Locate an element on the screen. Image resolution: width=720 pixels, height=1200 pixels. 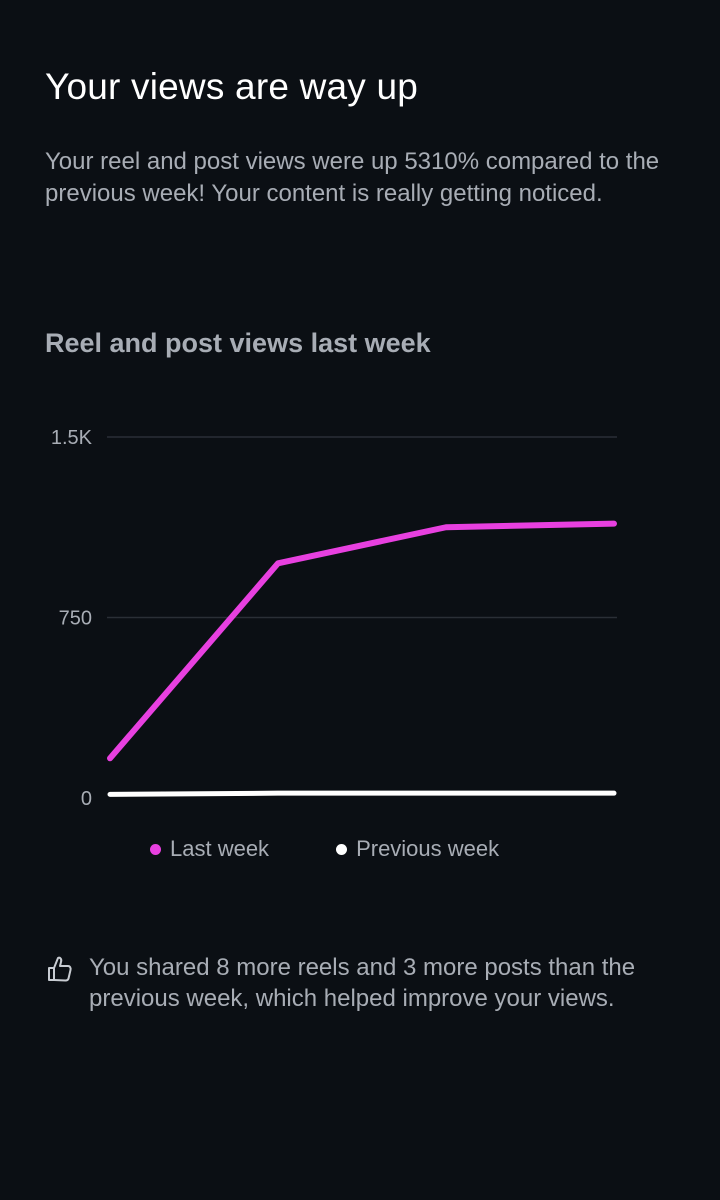
y-tick-label: 0 is located at coordinates (86, 799).